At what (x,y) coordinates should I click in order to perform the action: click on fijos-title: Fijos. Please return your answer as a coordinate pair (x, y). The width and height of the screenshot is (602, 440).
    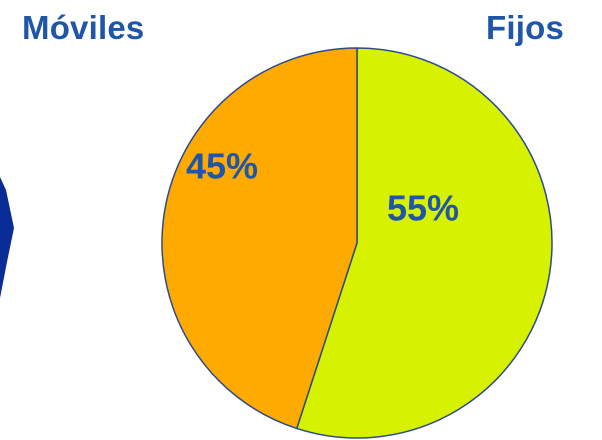
    Looking at the image, I should click on (525, 27).